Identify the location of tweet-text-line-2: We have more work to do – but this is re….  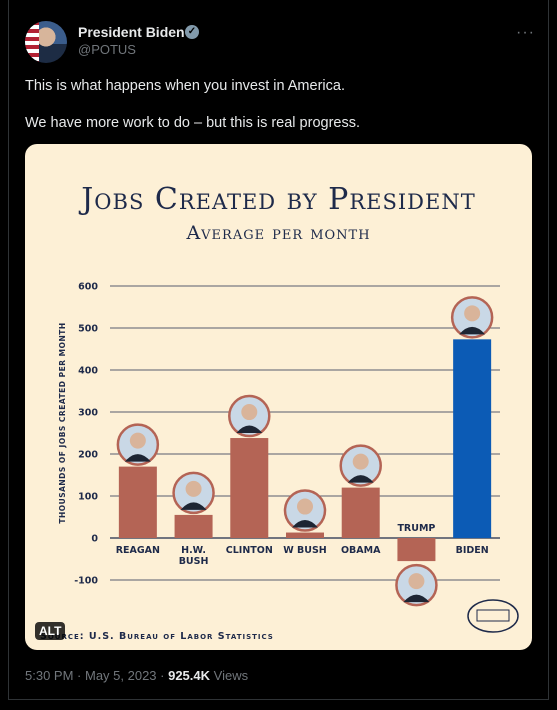
(192, 123).